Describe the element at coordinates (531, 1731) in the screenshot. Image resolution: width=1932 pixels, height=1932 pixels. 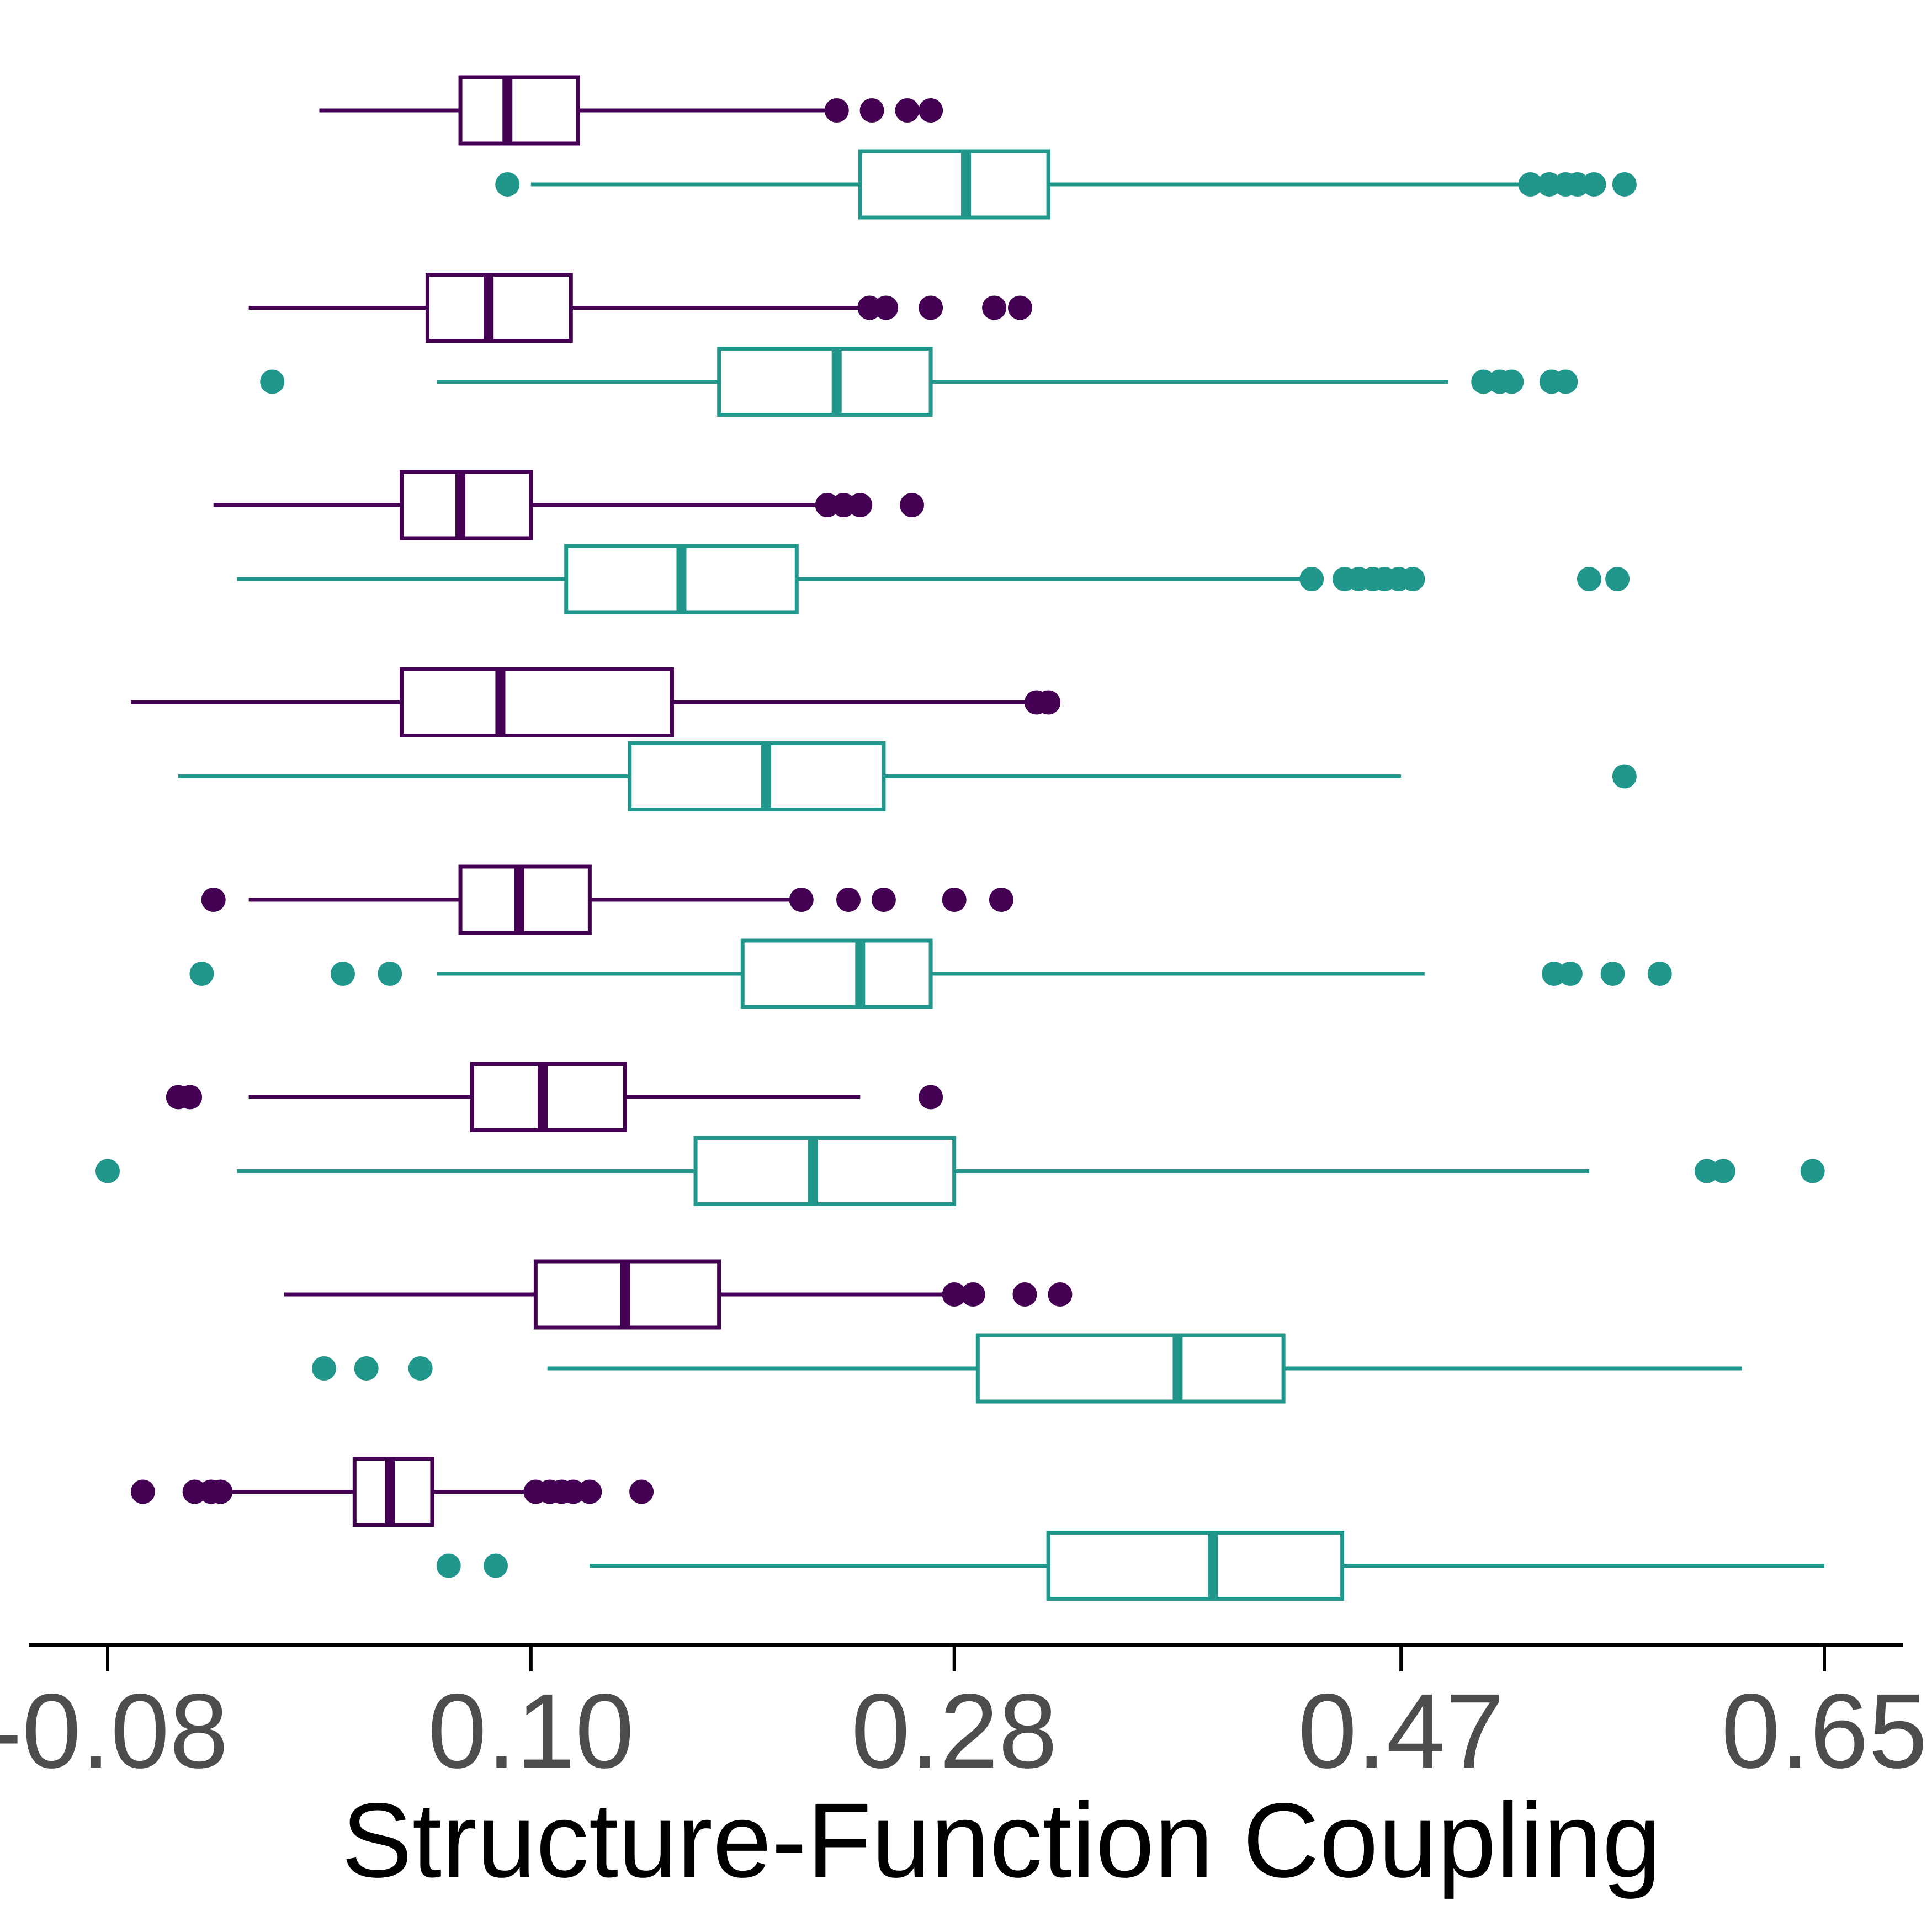
I see `x-tick-label: 0.10` at that location.